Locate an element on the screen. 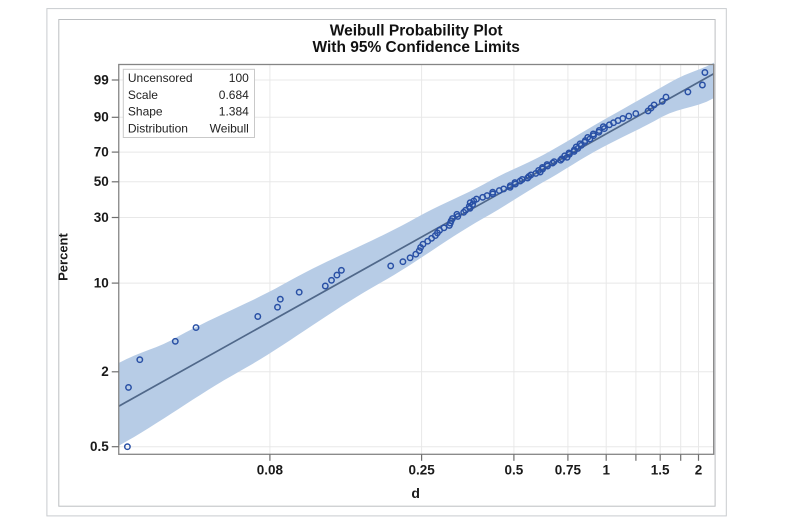 The image size is (800, 531). svg-text: 1.384 is located at coordinates (234, 112).